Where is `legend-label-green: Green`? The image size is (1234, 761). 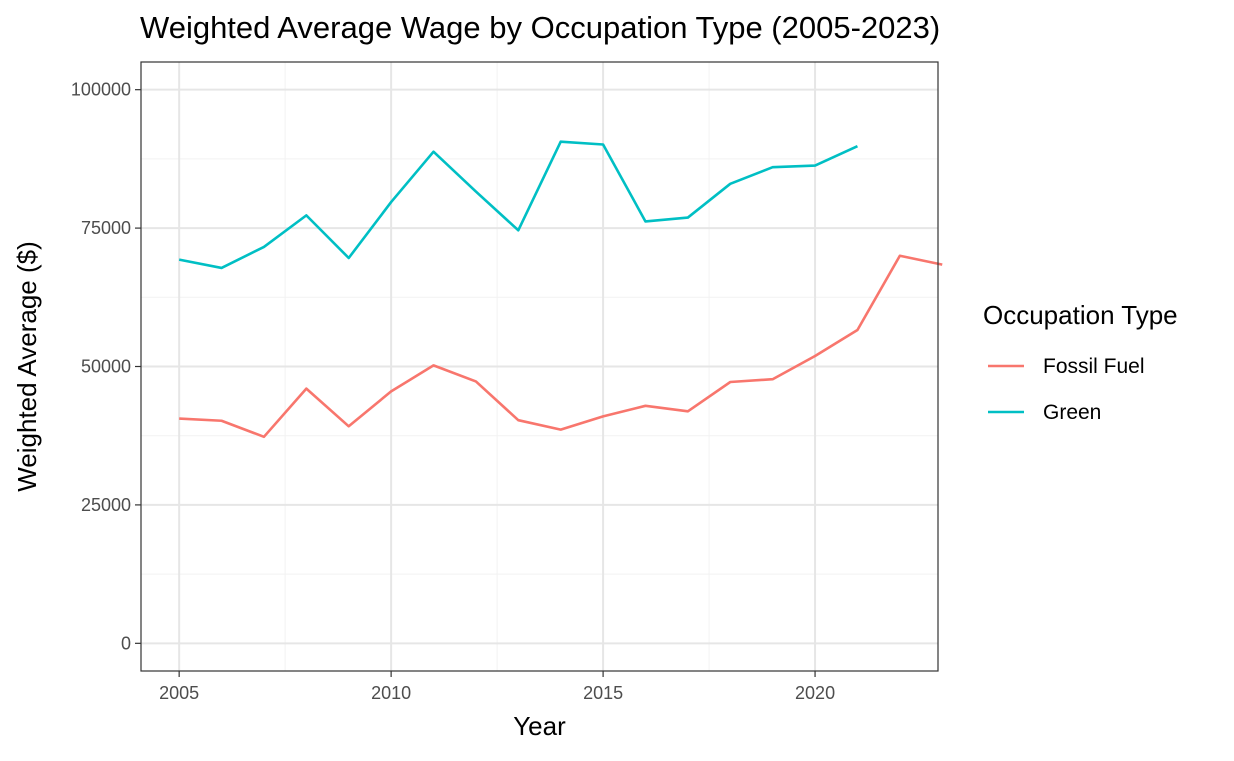
legend-label-green: Green is located at coordinates (1072, 412).